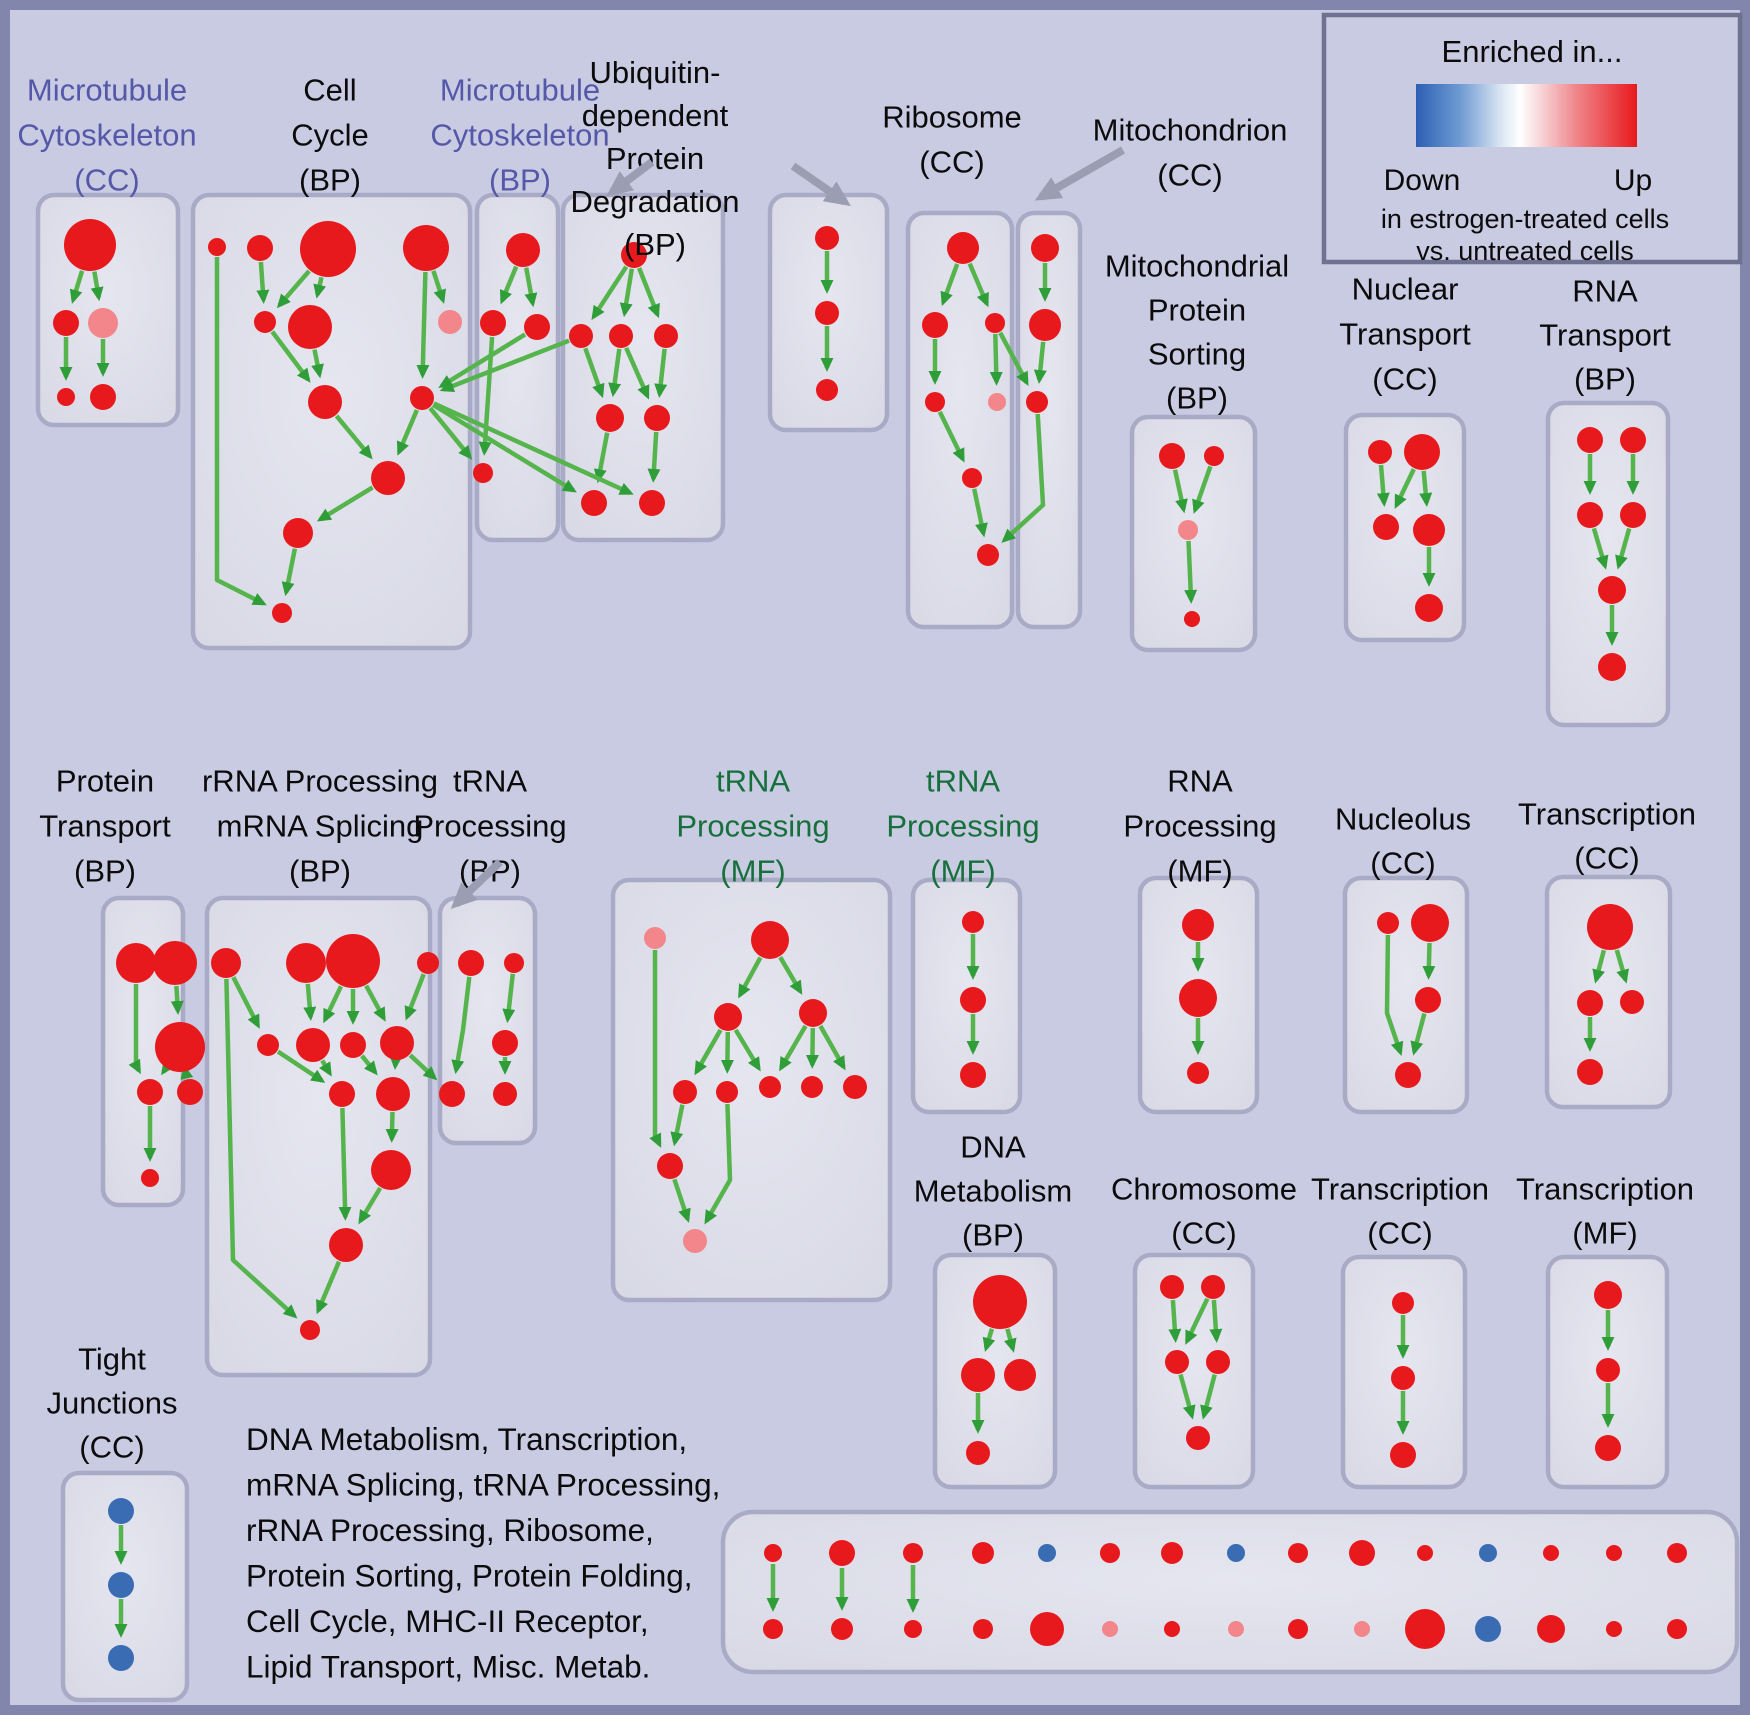 This screenshot has width=1750, height=1715. I want to click on cluster-label-ribosome: Ribosome (CC), so click(952, 139).